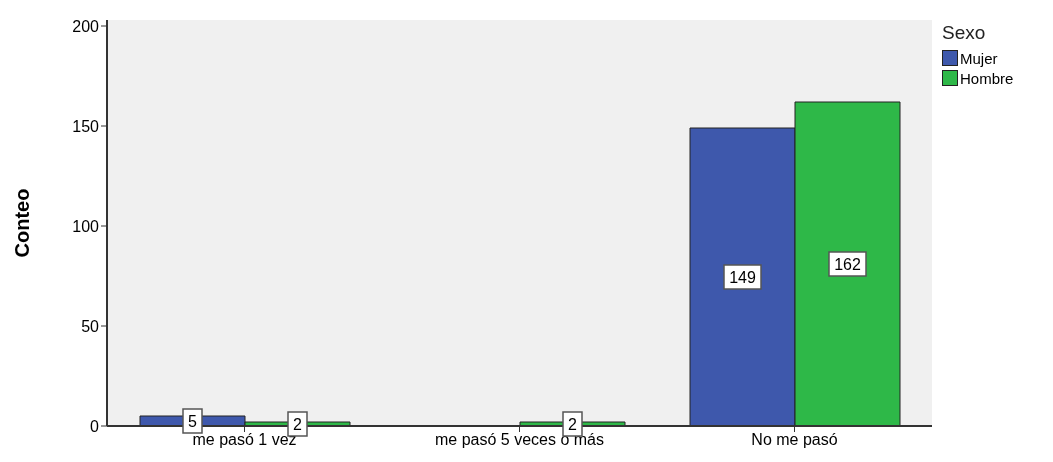 Image resolution: width=1053 pixels, height=462 pixels. I want to click on legend-label: Hombre, so click(987, 78).